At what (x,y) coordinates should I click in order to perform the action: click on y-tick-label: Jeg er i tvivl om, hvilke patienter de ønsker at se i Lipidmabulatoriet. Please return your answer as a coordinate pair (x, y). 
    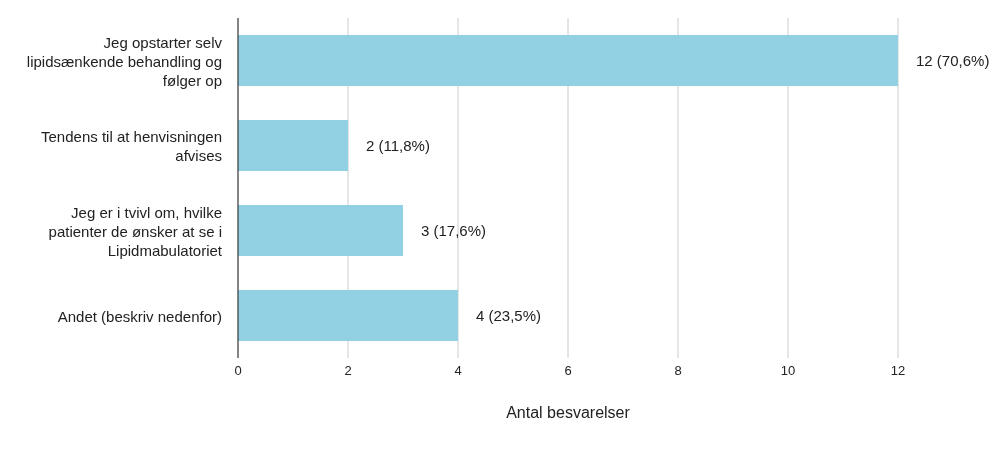
    Looking at the image, I should click on (135, 230).